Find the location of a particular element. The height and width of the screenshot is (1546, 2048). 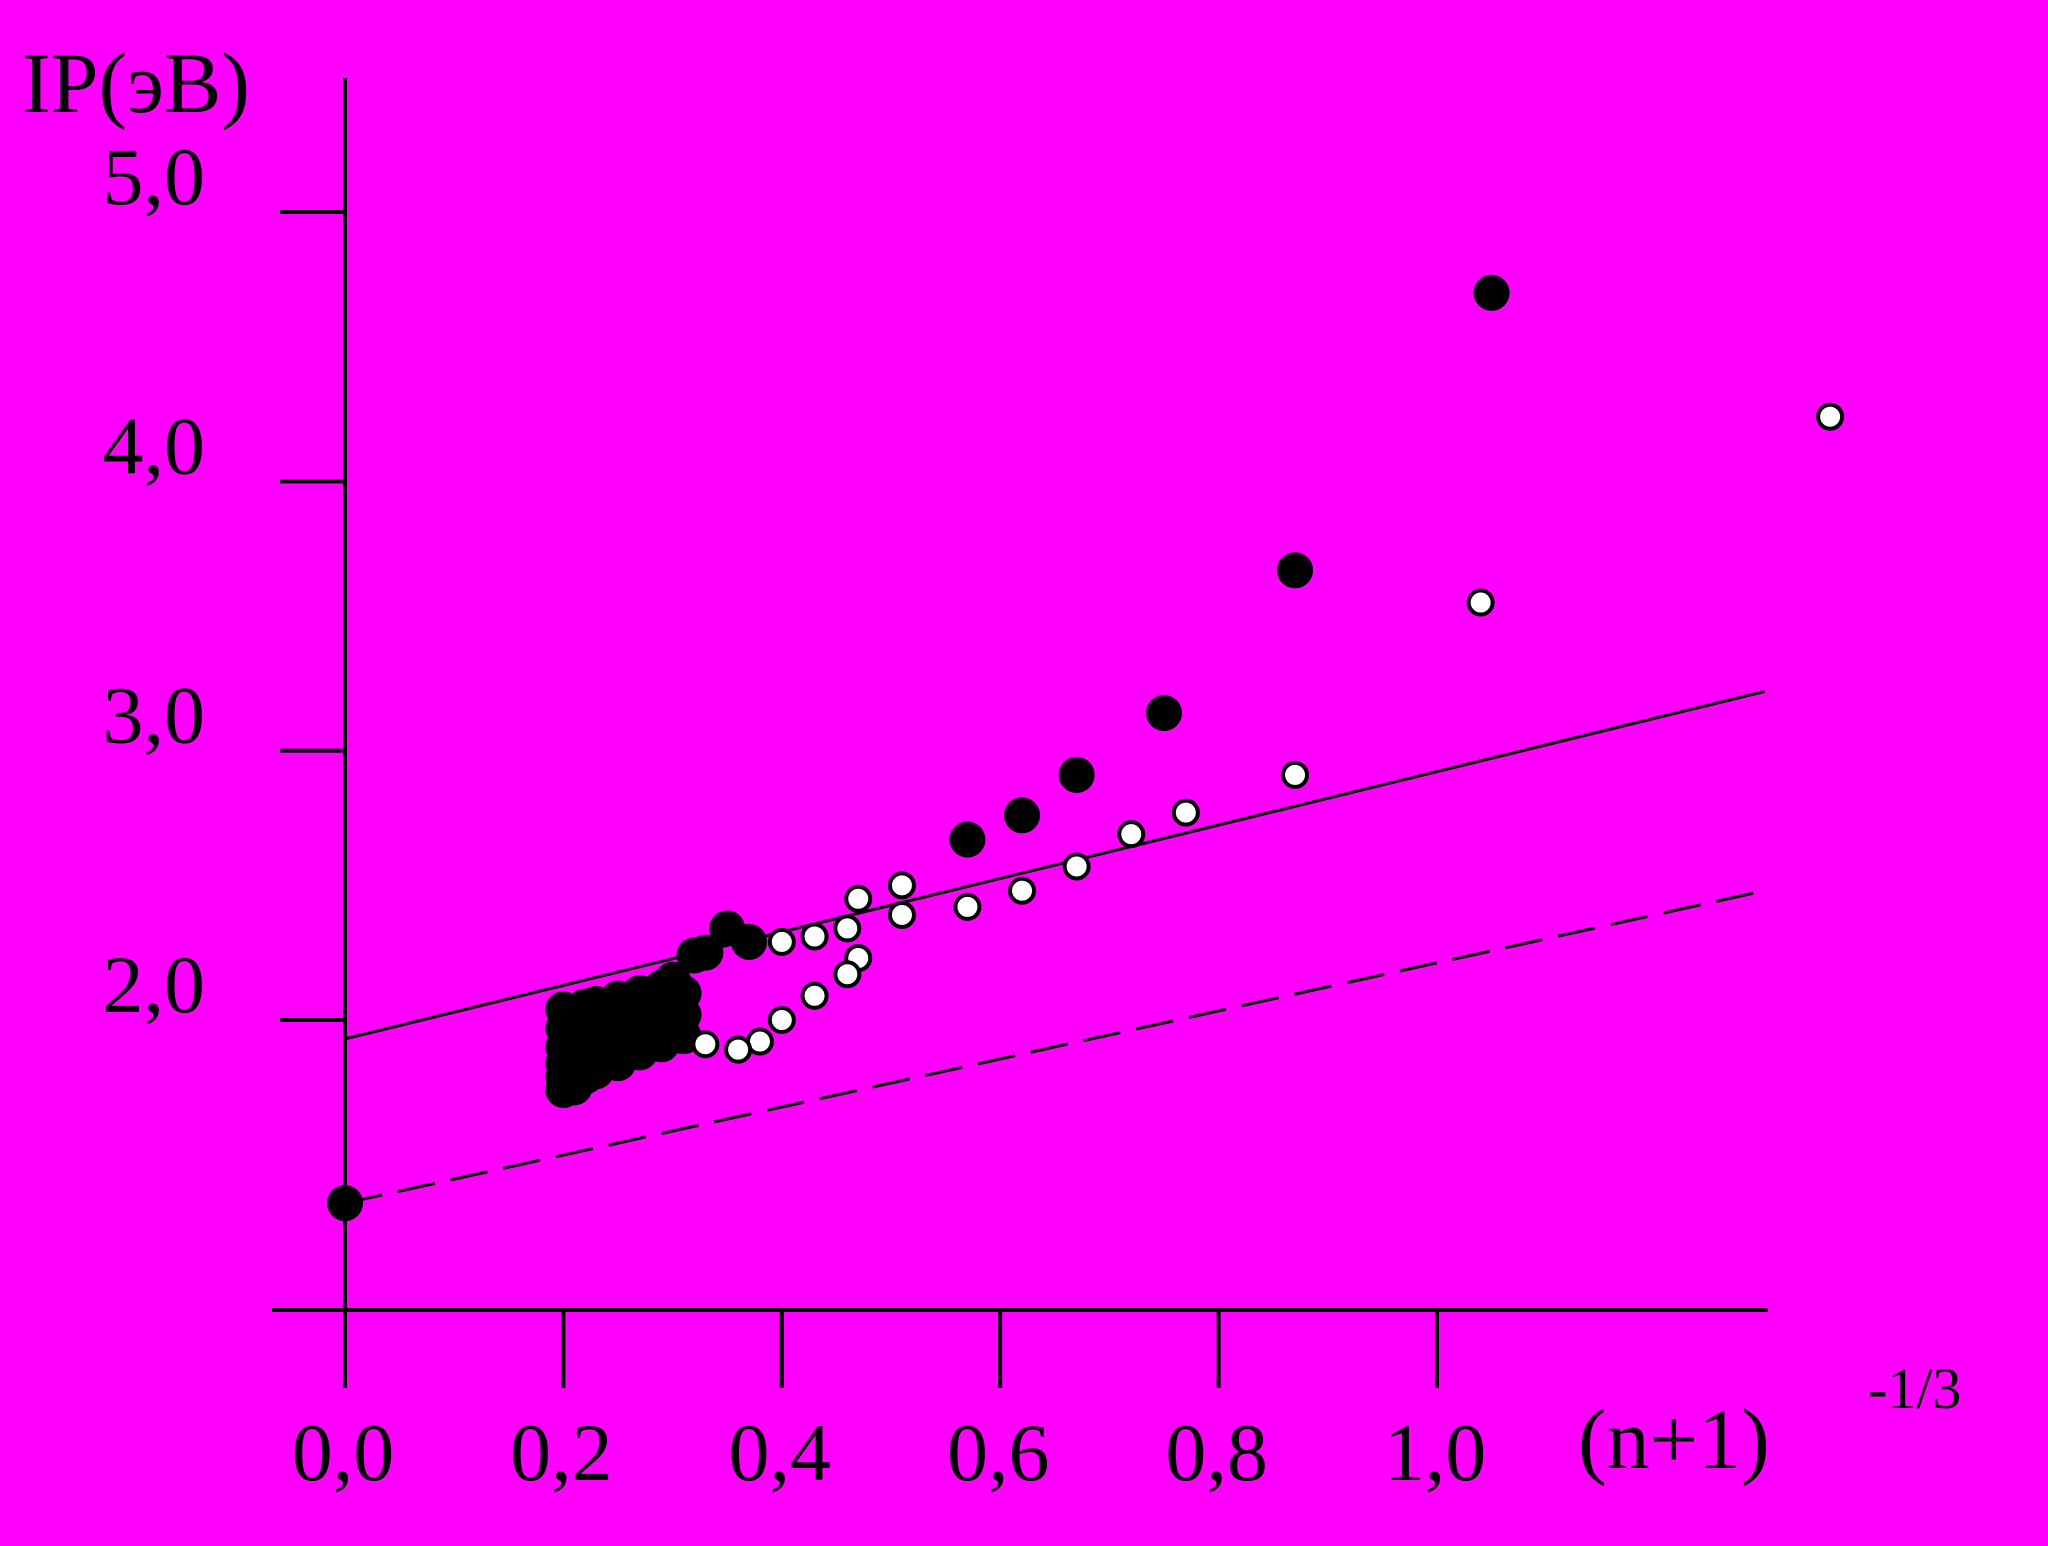

y-tick-label: 5,0 is located at coordinates (154, 176).